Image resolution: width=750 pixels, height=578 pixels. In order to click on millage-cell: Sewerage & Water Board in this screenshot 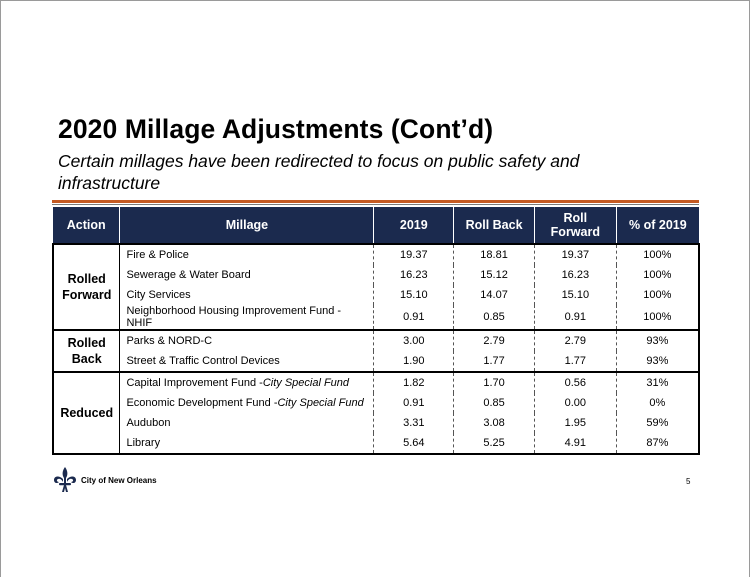, I will do `click(247, 275)`.